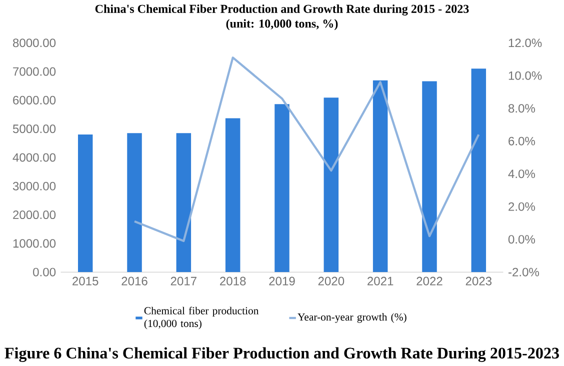 Image resolution: width=564 pixels, height=366 pixels. What do you see at coordinates (331, 281) in the screenshot?
I see `x-tick-label: 2020` at bounding box center [331, 281].